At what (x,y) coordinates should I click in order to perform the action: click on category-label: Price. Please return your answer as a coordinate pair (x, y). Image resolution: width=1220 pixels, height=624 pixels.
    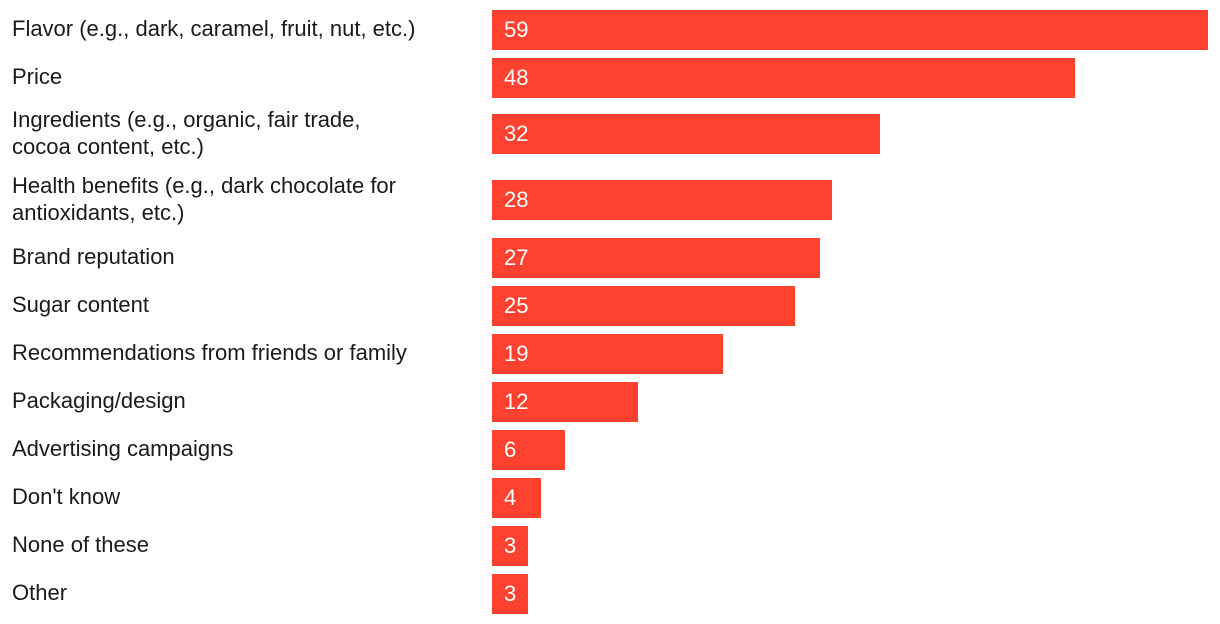
    Looking at the image, I should click on (37, 76).